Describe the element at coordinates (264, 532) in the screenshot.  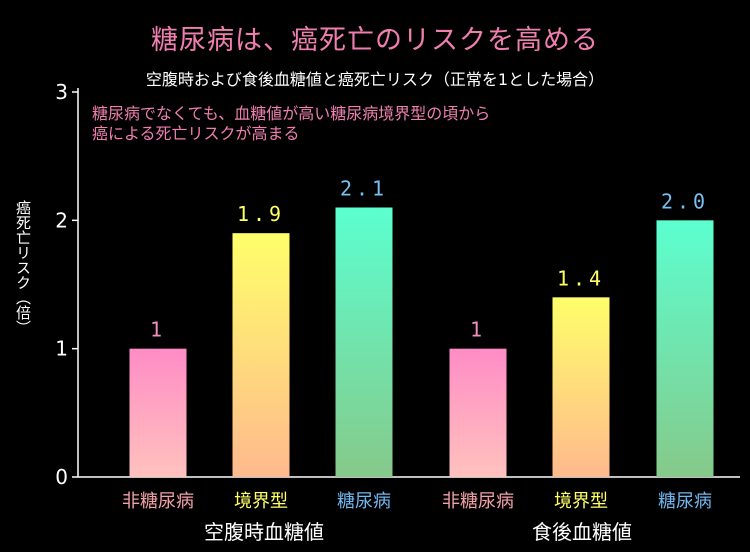
I see `x-group-label: 空腹時血糖値` at that location.